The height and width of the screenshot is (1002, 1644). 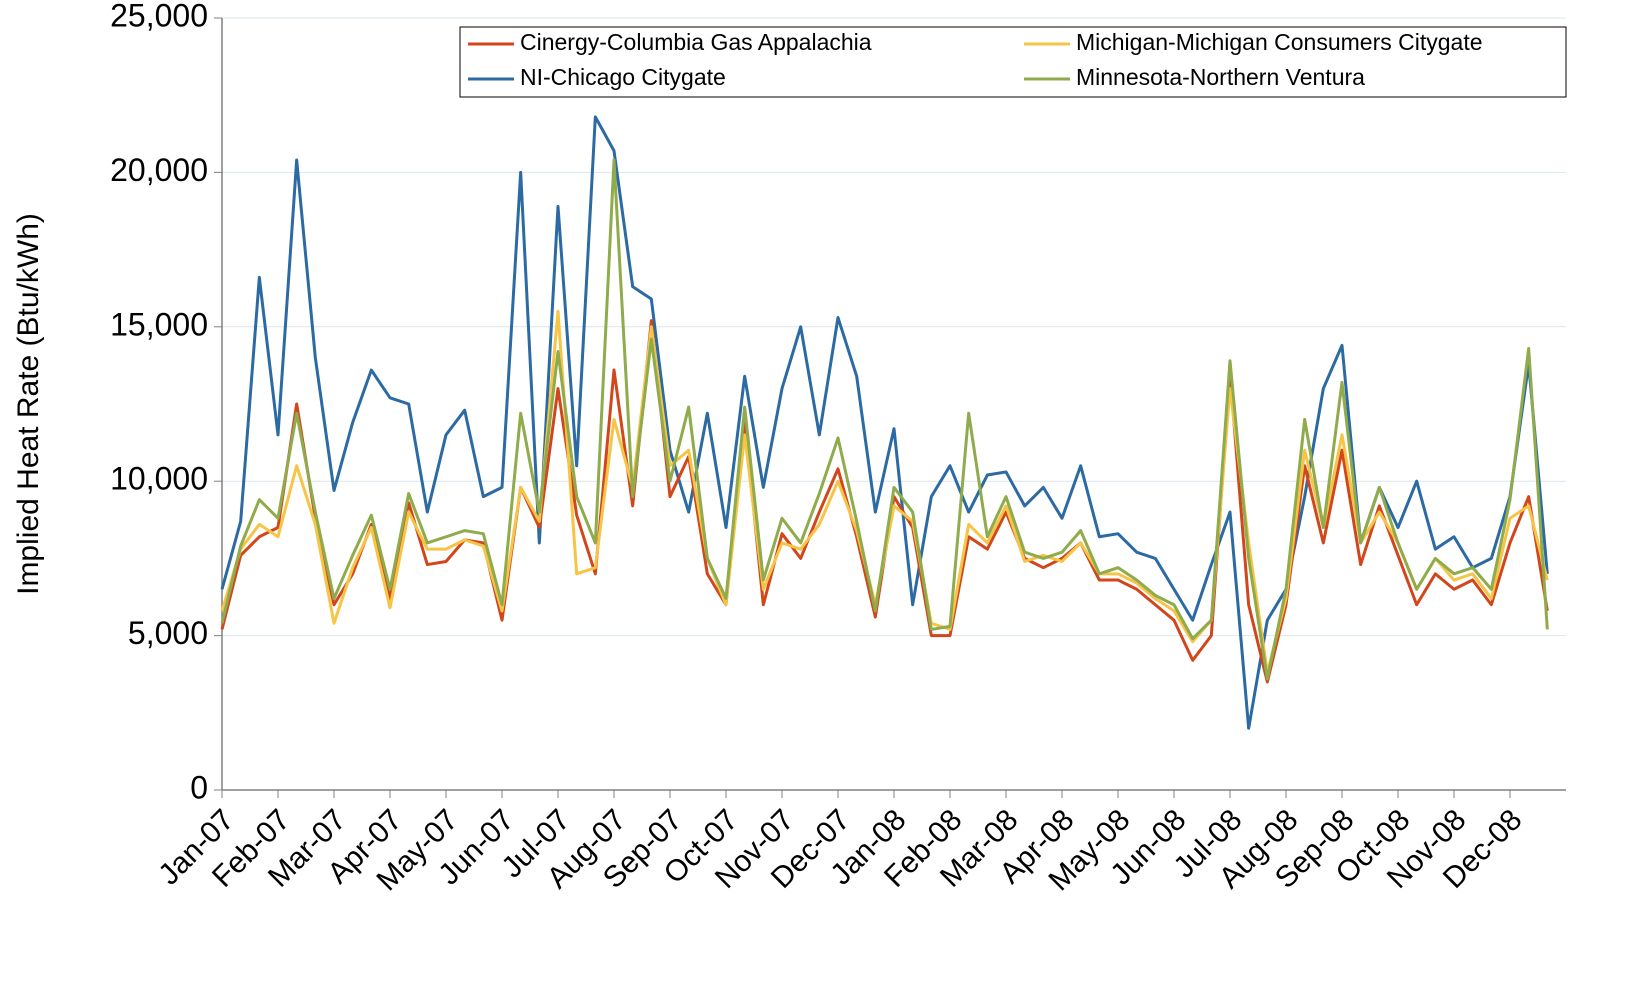 What do you see at coordinates (1220, 77) in the screenshot?
I see `legend-label: Minnesota-Northern Ventura` at bounding box center [1220, 77].